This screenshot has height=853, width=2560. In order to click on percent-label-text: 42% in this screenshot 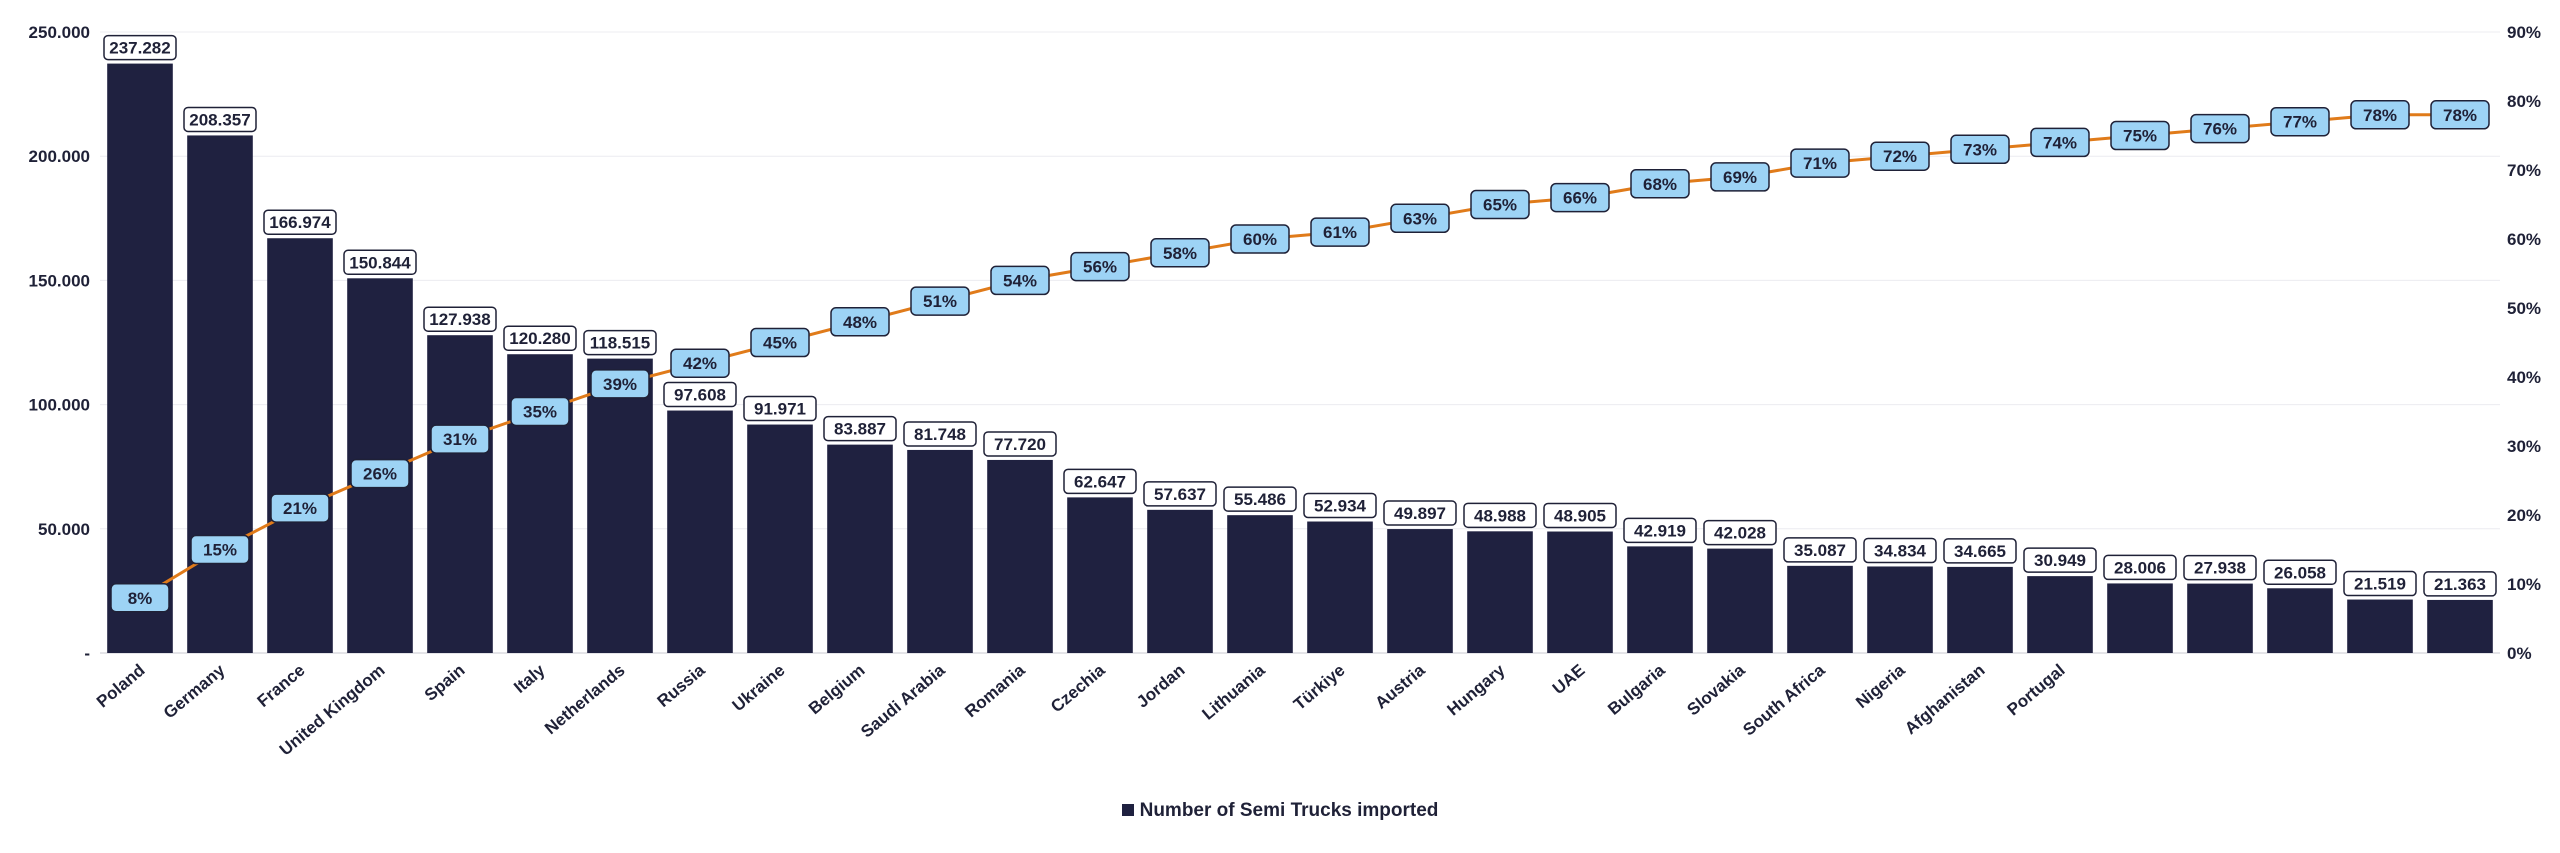, I will do `click(700, 363)`.